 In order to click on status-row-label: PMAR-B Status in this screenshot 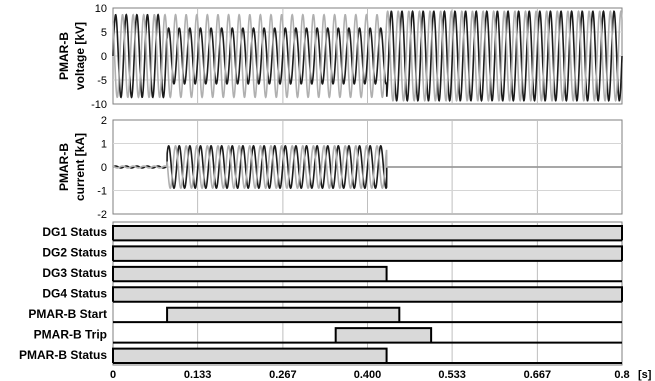, I will do `click(63, 355)`.